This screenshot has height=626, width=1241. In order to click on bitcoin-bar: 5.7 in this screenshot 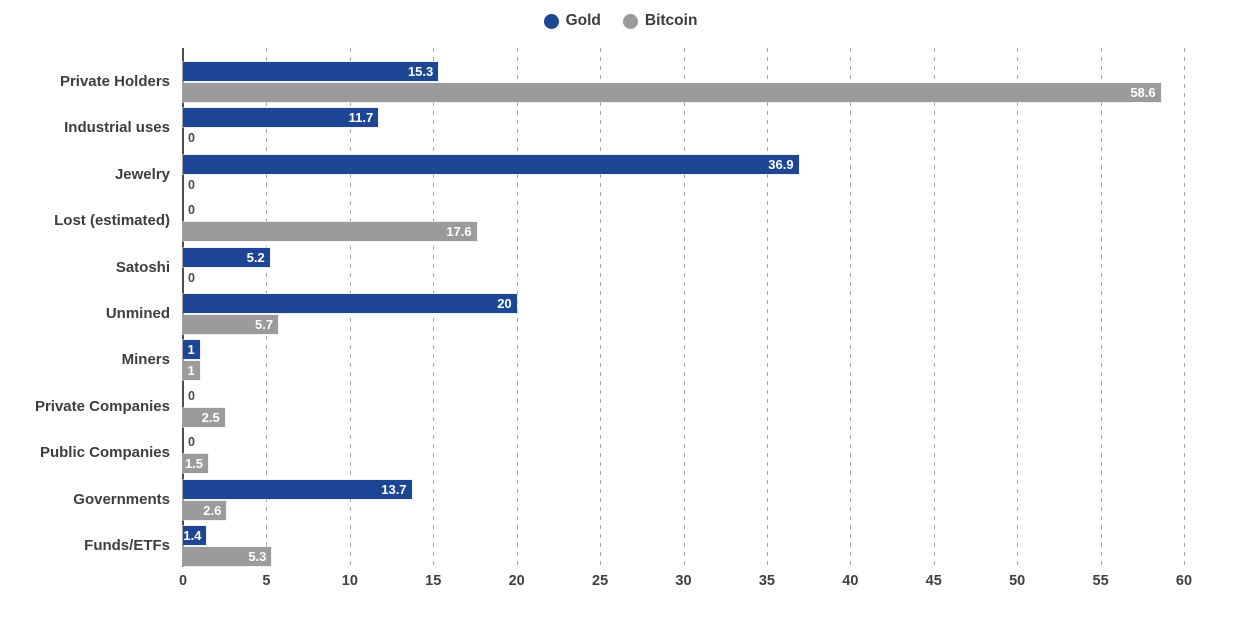, I will do `click(231, 324)`.